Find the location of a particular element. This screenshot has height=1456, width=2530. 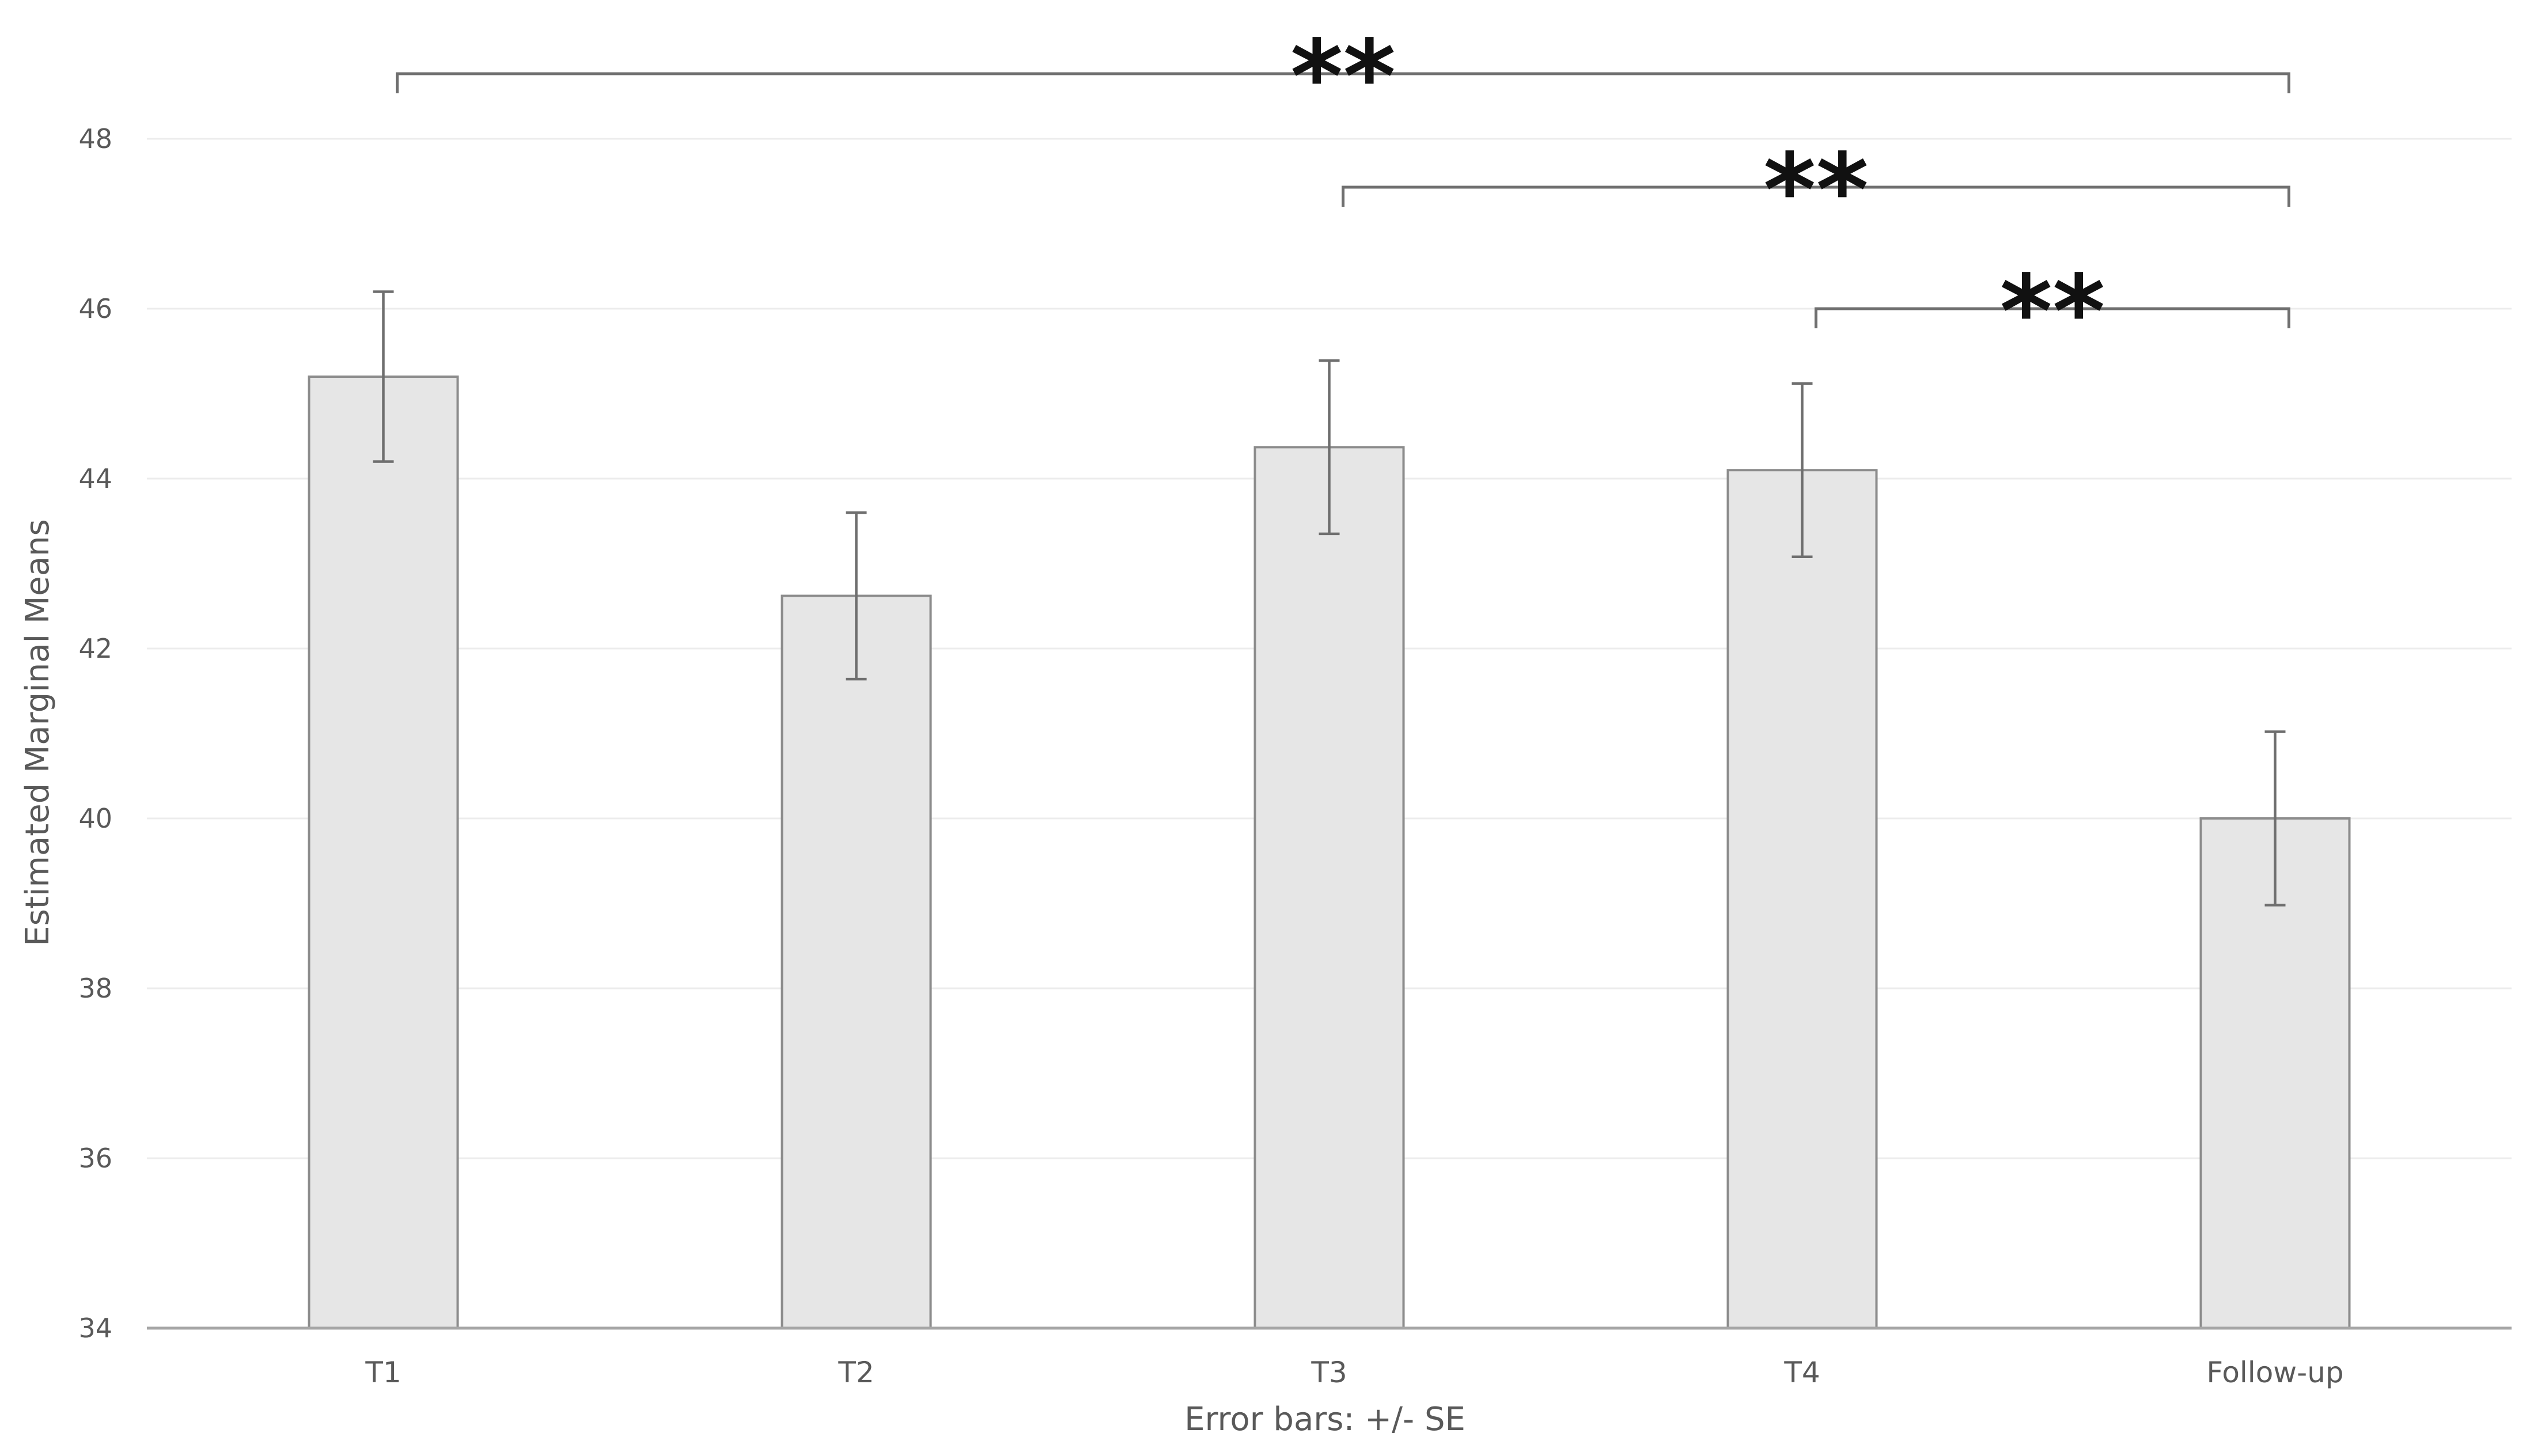

y-tick-label: 40 is located at coordinates (95, 818).